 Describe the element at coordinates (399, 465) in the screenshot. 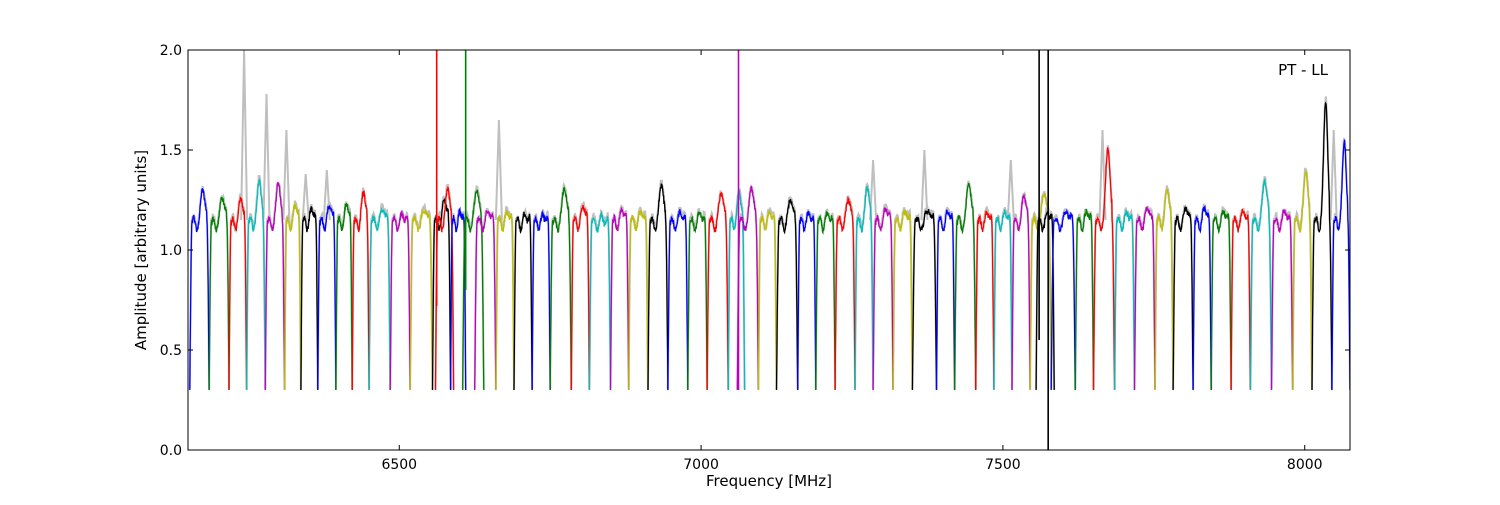

I see `x-tick-label-0: 6500` at that location.